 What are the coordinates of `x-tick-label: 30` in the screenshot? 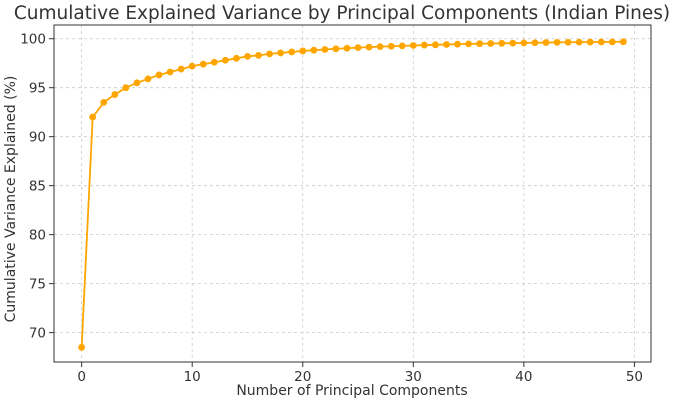 It's located at (413, 377).